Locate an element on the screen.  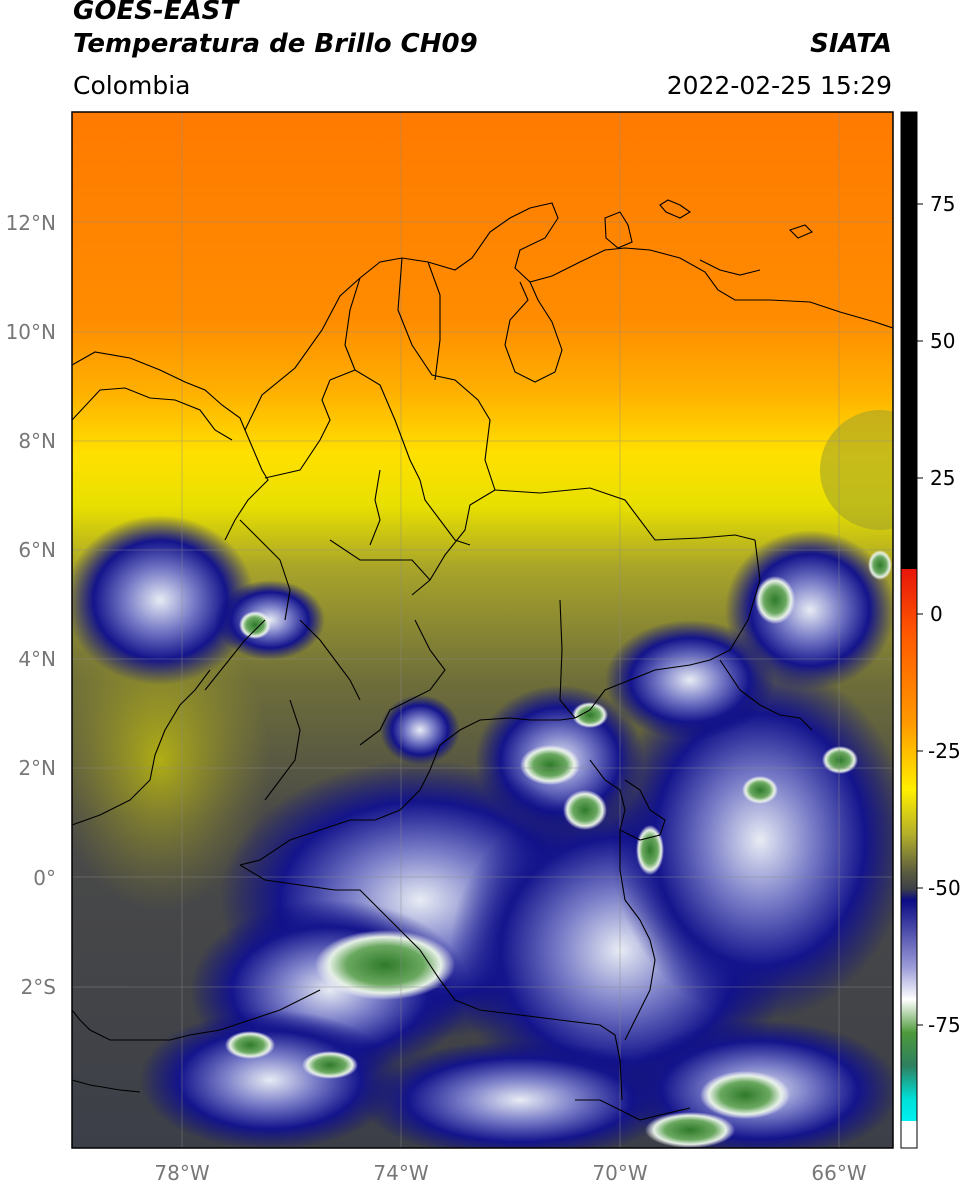
lon-label: 66°W is located at coordinates (838, 1173).